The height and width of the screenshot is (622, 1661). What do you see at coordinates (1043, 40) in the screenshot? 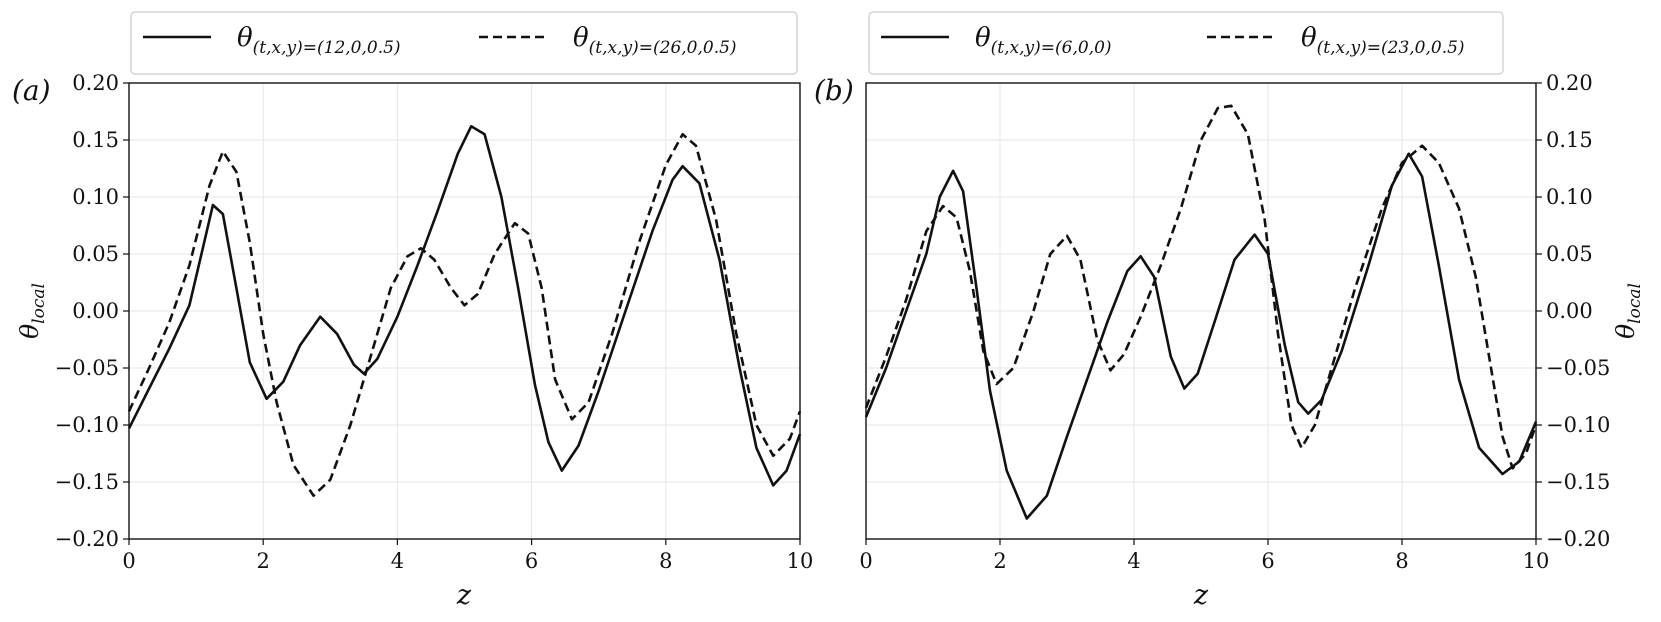
I see `legend-label-b-0: θ(t,x,y)=(6,0,0)` at bounding box center [1043, 40].